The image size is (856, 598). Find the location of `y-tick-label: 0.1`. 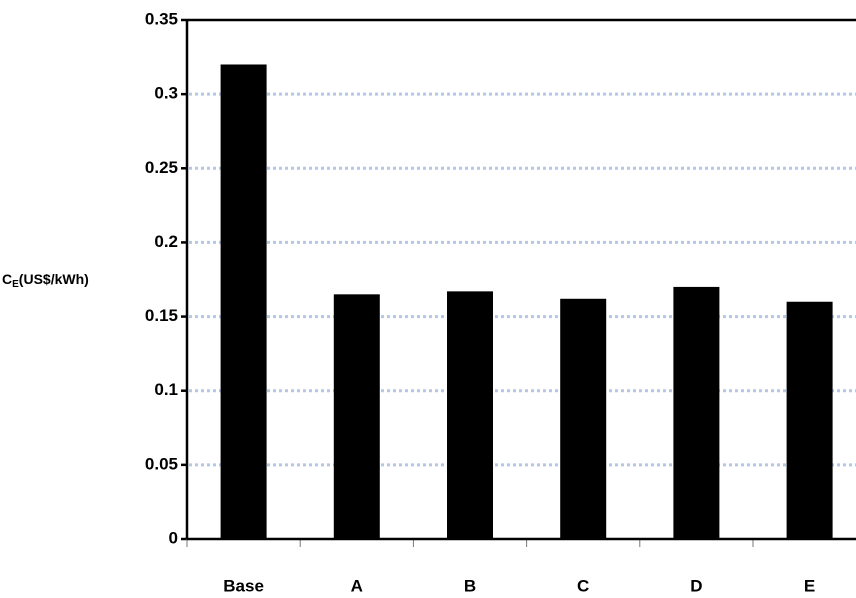

y-tick-label: 0.1 is located at coordinates (166, 389).